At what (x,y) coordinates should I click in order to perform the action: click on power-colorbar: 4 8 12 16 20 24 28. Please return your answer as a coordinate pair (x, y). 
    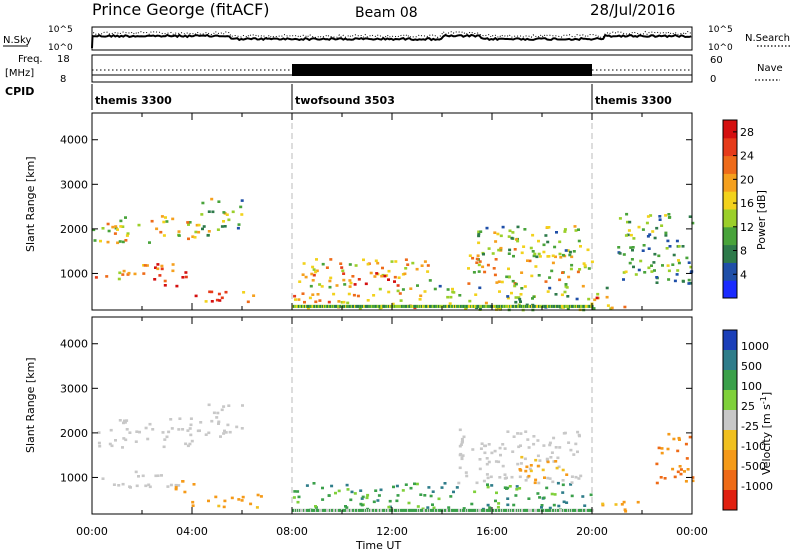
    Looking at the image, I should click on (738, 209).